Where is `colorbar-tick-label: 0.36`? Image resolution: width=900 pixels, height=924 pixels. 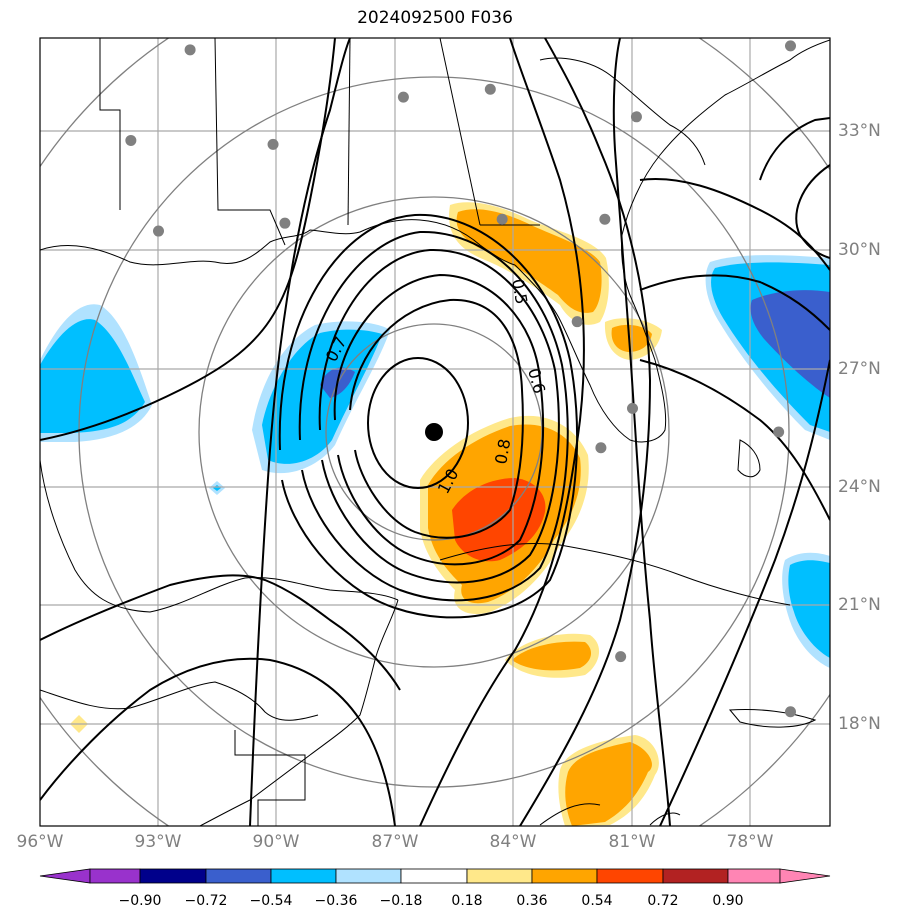
colorbar-tick-label: 0.36 is located at coordinates (532, 901).